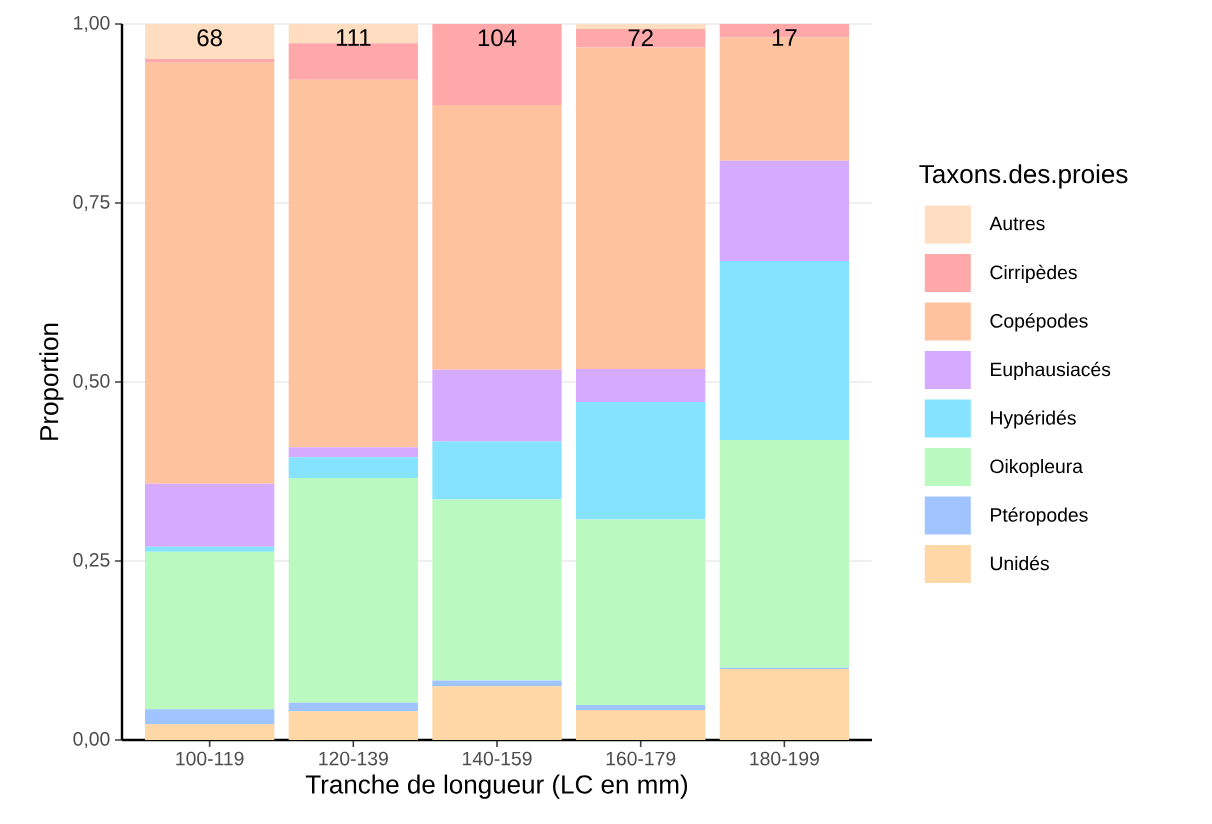  What do you see at coordinates (497, 758) in the screenshot?
I see `x-tick-label: 140-159` at bounding box center [497, 758].